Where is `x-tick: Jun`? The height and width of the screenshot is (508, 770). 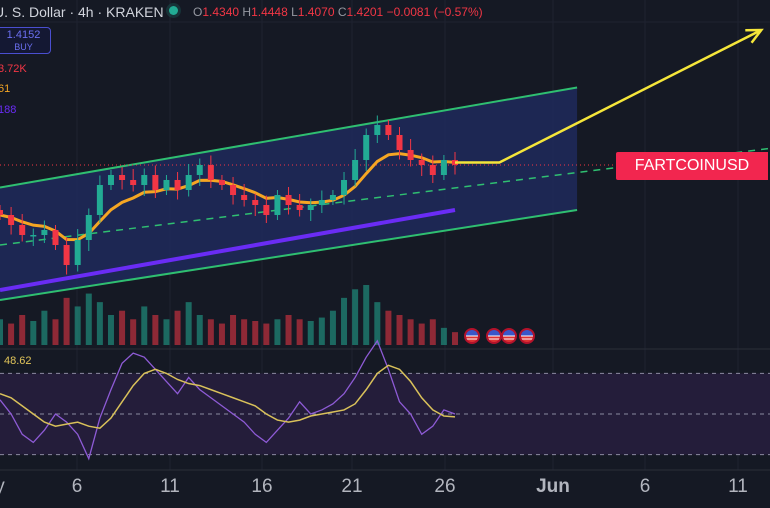 x-tick: Jun is located at coordinates (553, 486).